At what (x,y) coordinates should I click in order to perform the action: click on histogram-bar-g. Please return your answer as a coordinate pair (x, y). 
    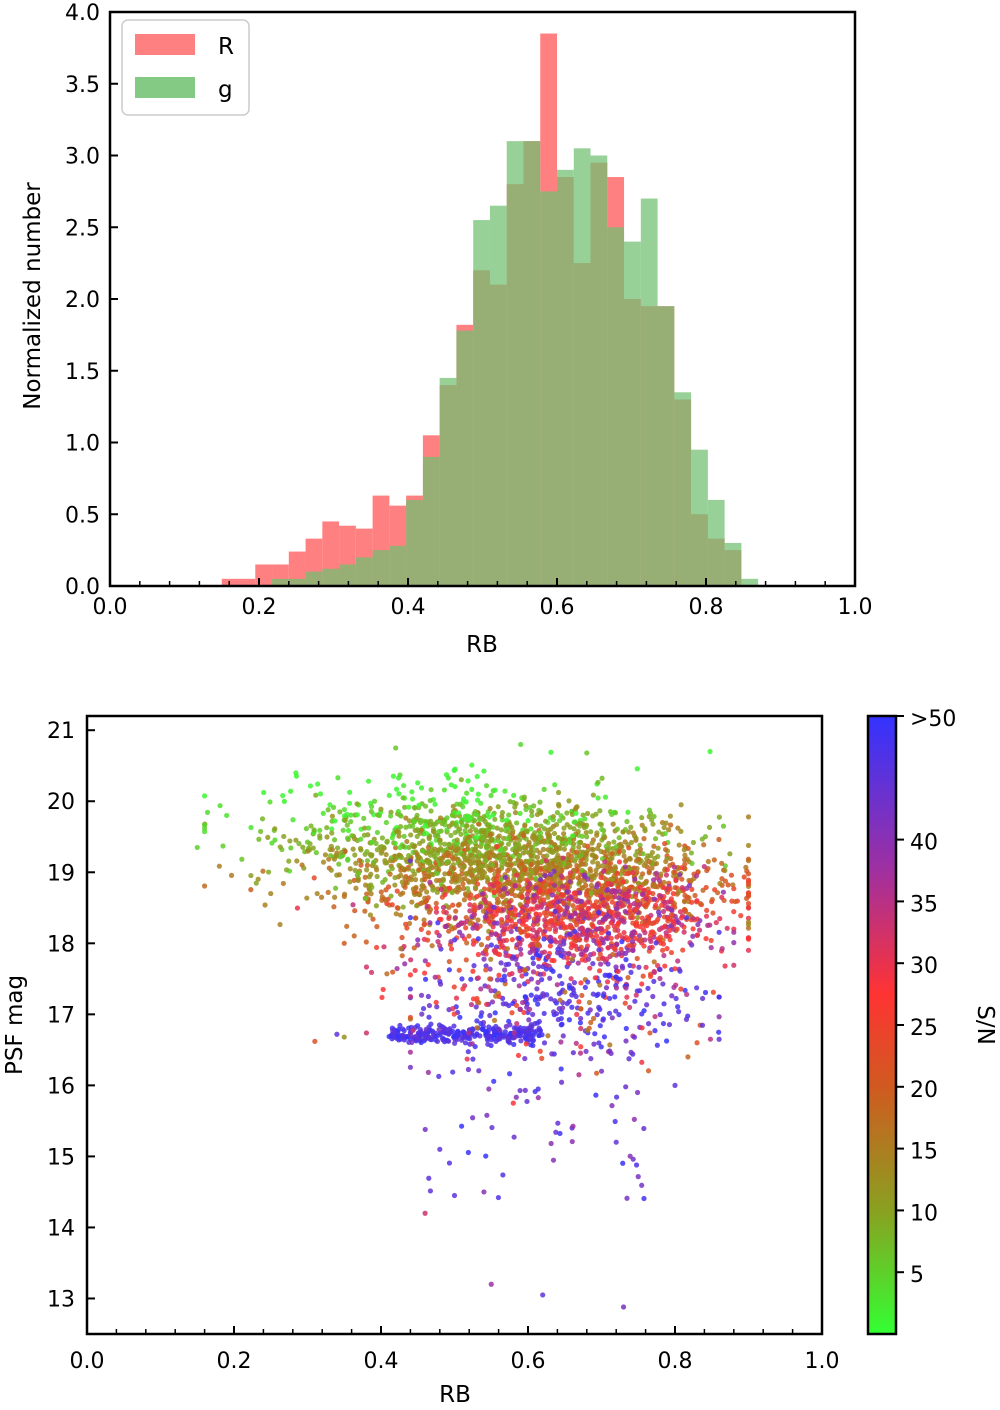
    Looking at the image, I should click on (515, 363).